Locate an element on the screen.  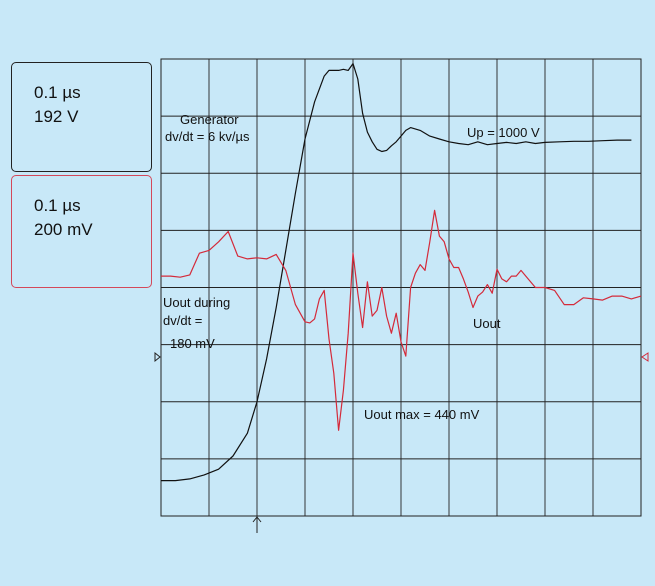
uout-max-label: Uout max = 440 mV is located at coordinates (422, 414).